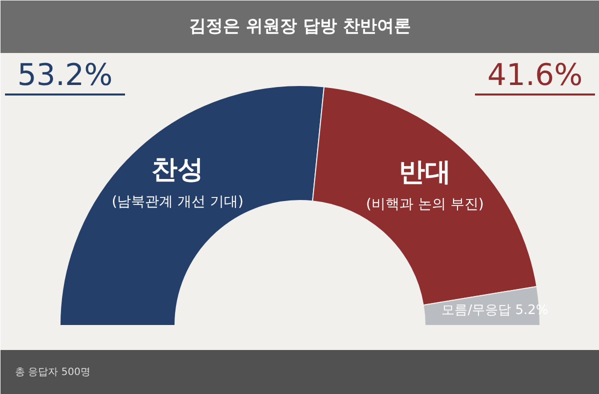 The height and width of the screenshot is (394, 599). Describe the element at coordinates (495, 310) in the screenshot. I see `slice-label: 모름/무응답 5.2%` at that location.